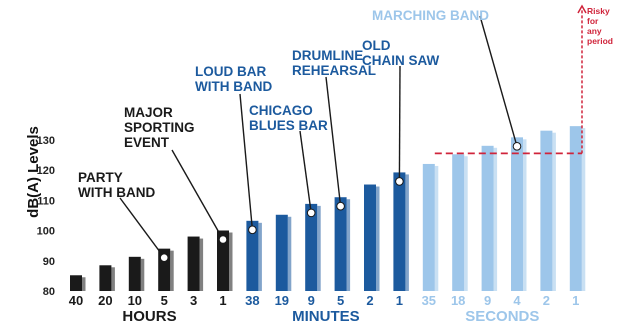 The width and height of the screenshot is (617, 324). Describe the element at coordinates (105, 300) in the screenshot. I see `x-tick-label: 20` at that location.